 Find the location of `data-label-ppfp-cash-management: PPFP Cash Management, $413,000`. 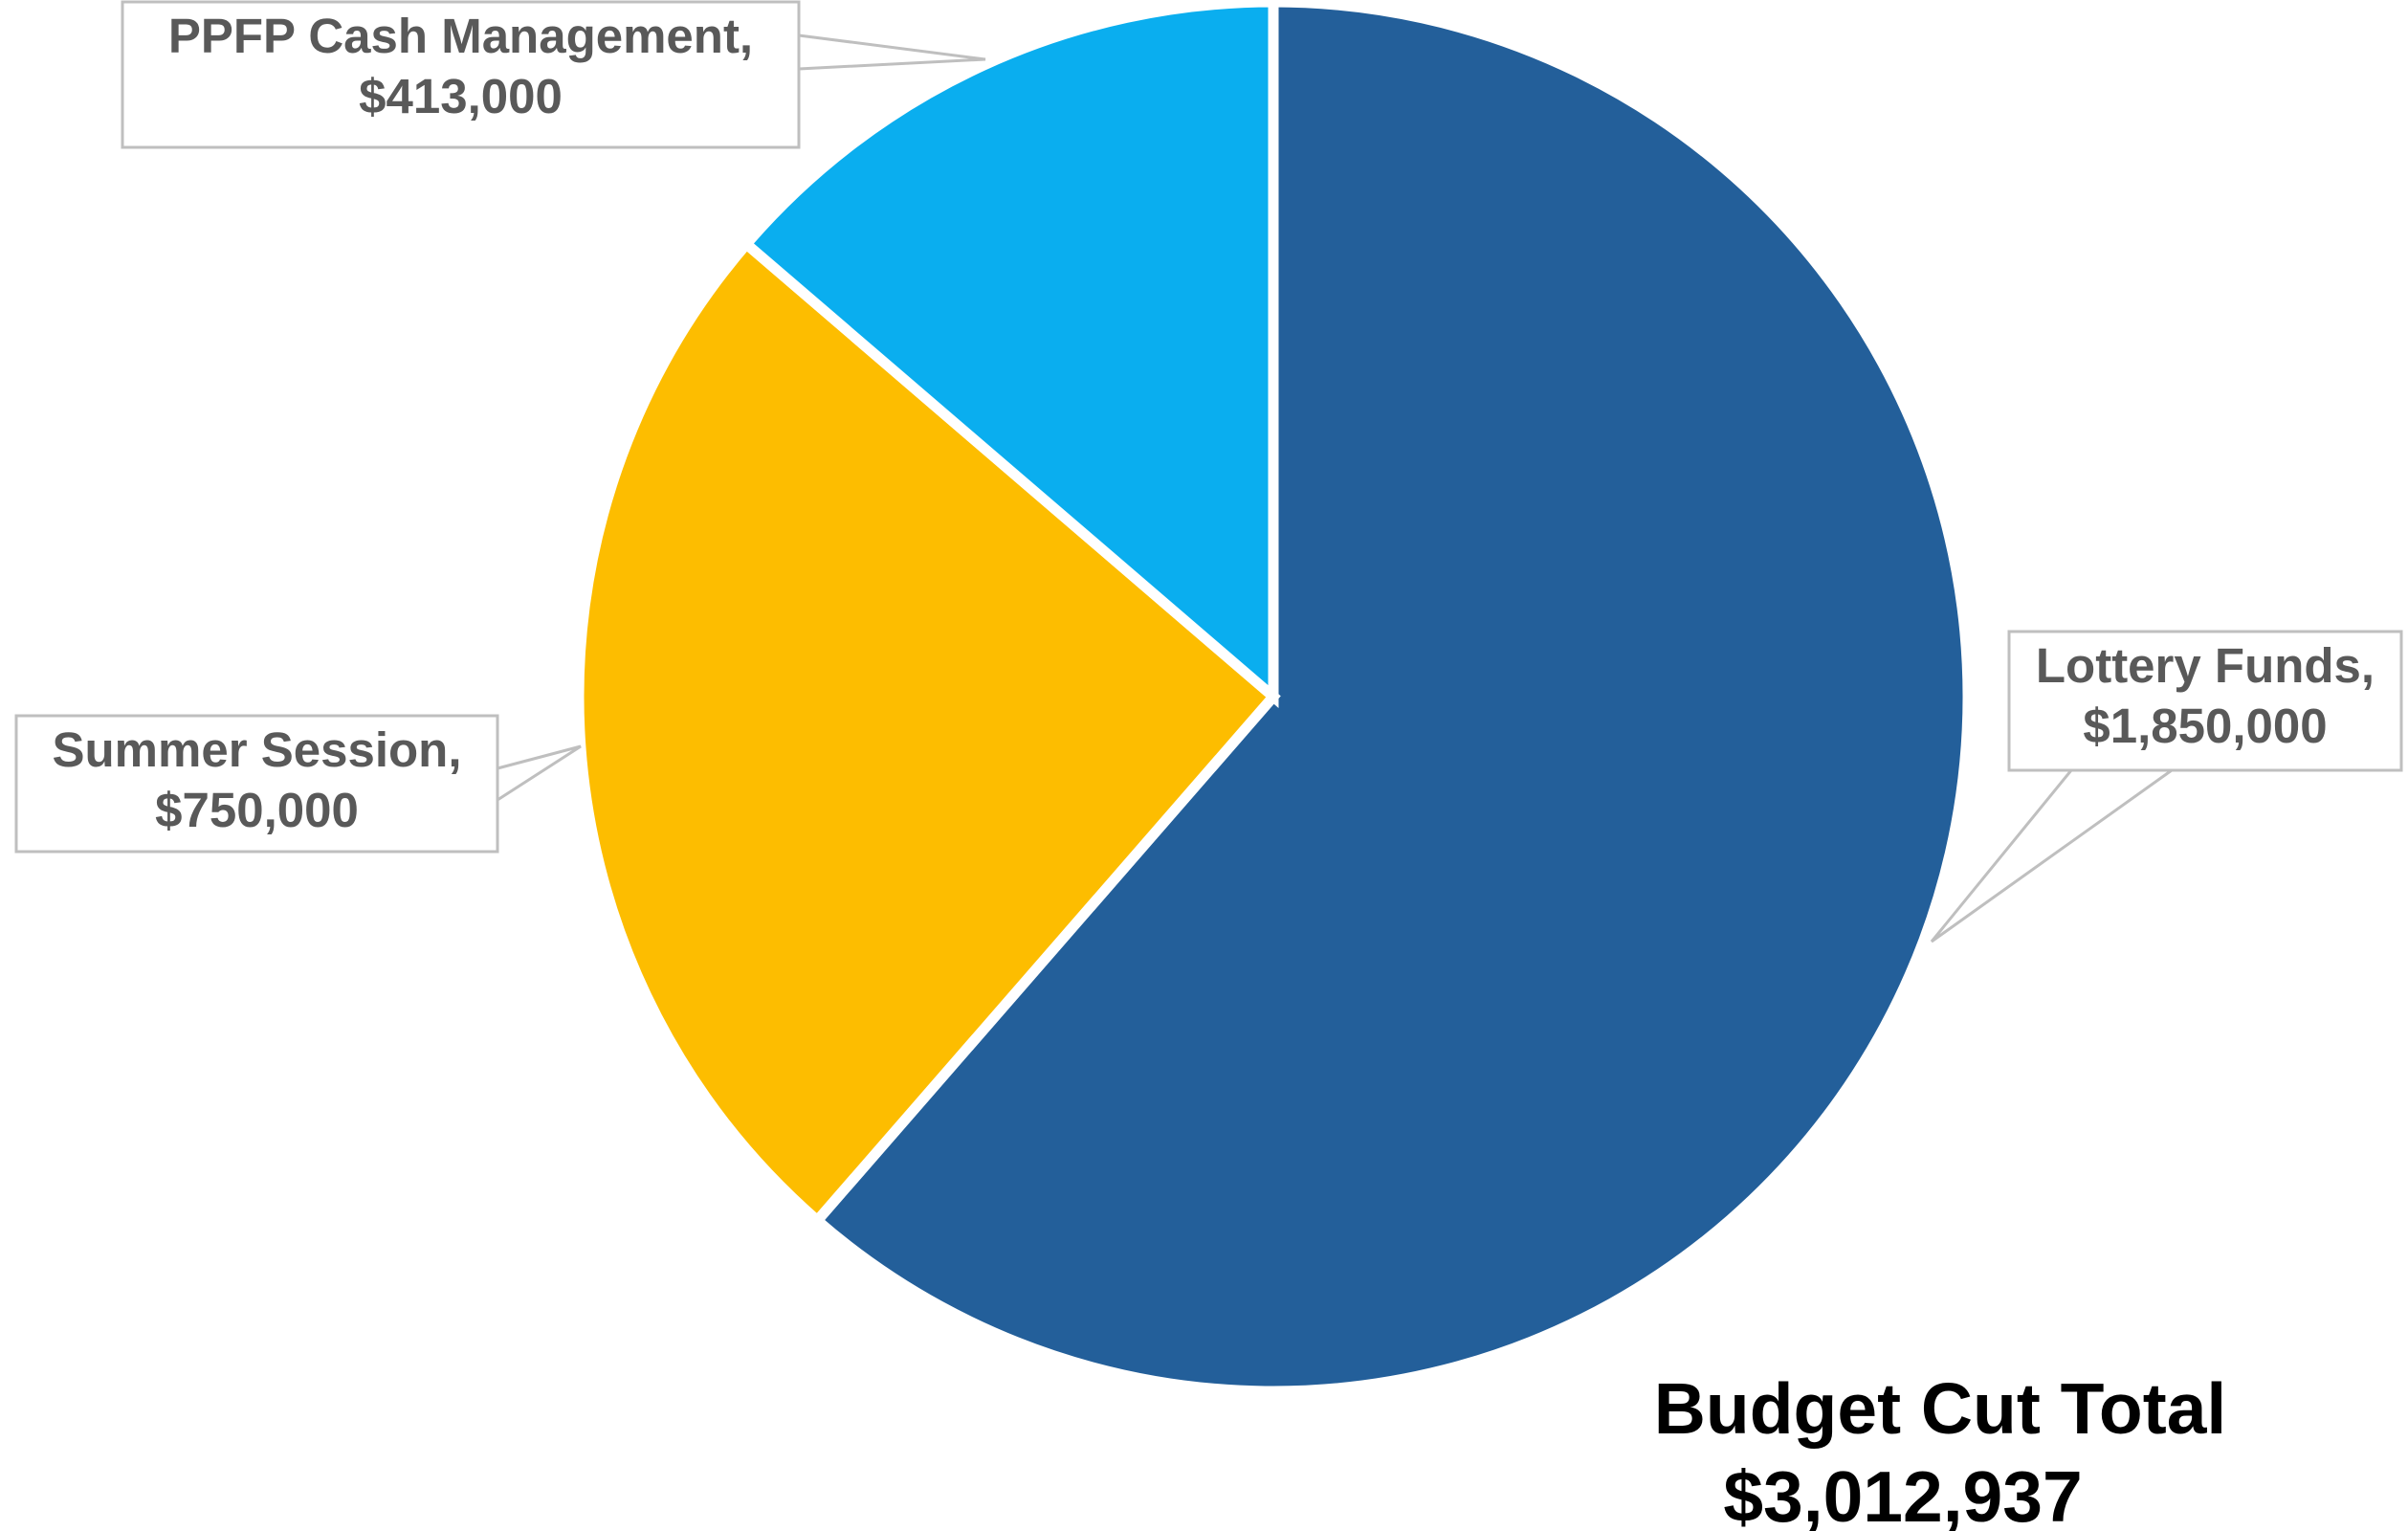

data-label-ppfp-cash-management: PPFP Cash Management, $413,000 is located at coordinates (461, 75).